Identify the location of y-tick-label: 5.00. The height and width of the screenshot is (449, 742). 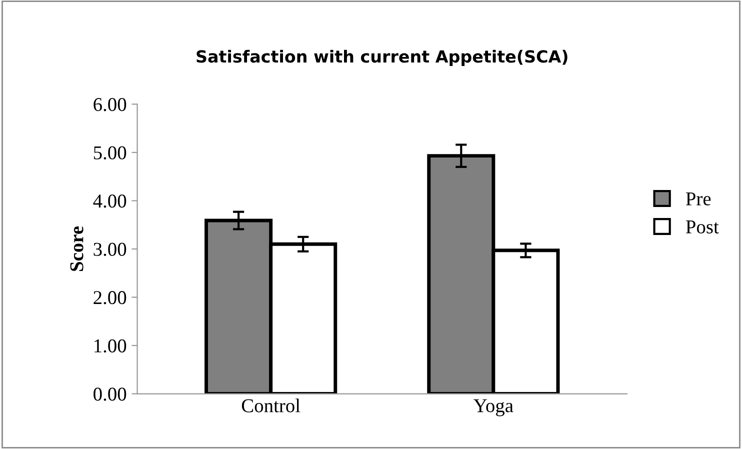
(110, 153).